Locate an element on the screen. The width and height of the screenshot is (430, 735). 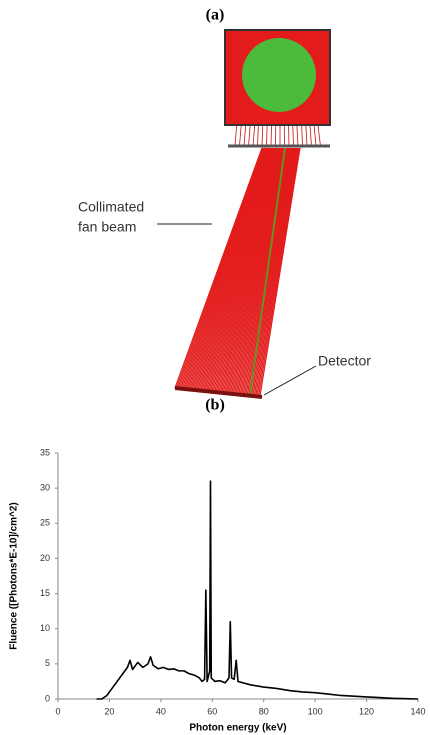
y-tick-label: 15 is located at coordinates (45, 593).